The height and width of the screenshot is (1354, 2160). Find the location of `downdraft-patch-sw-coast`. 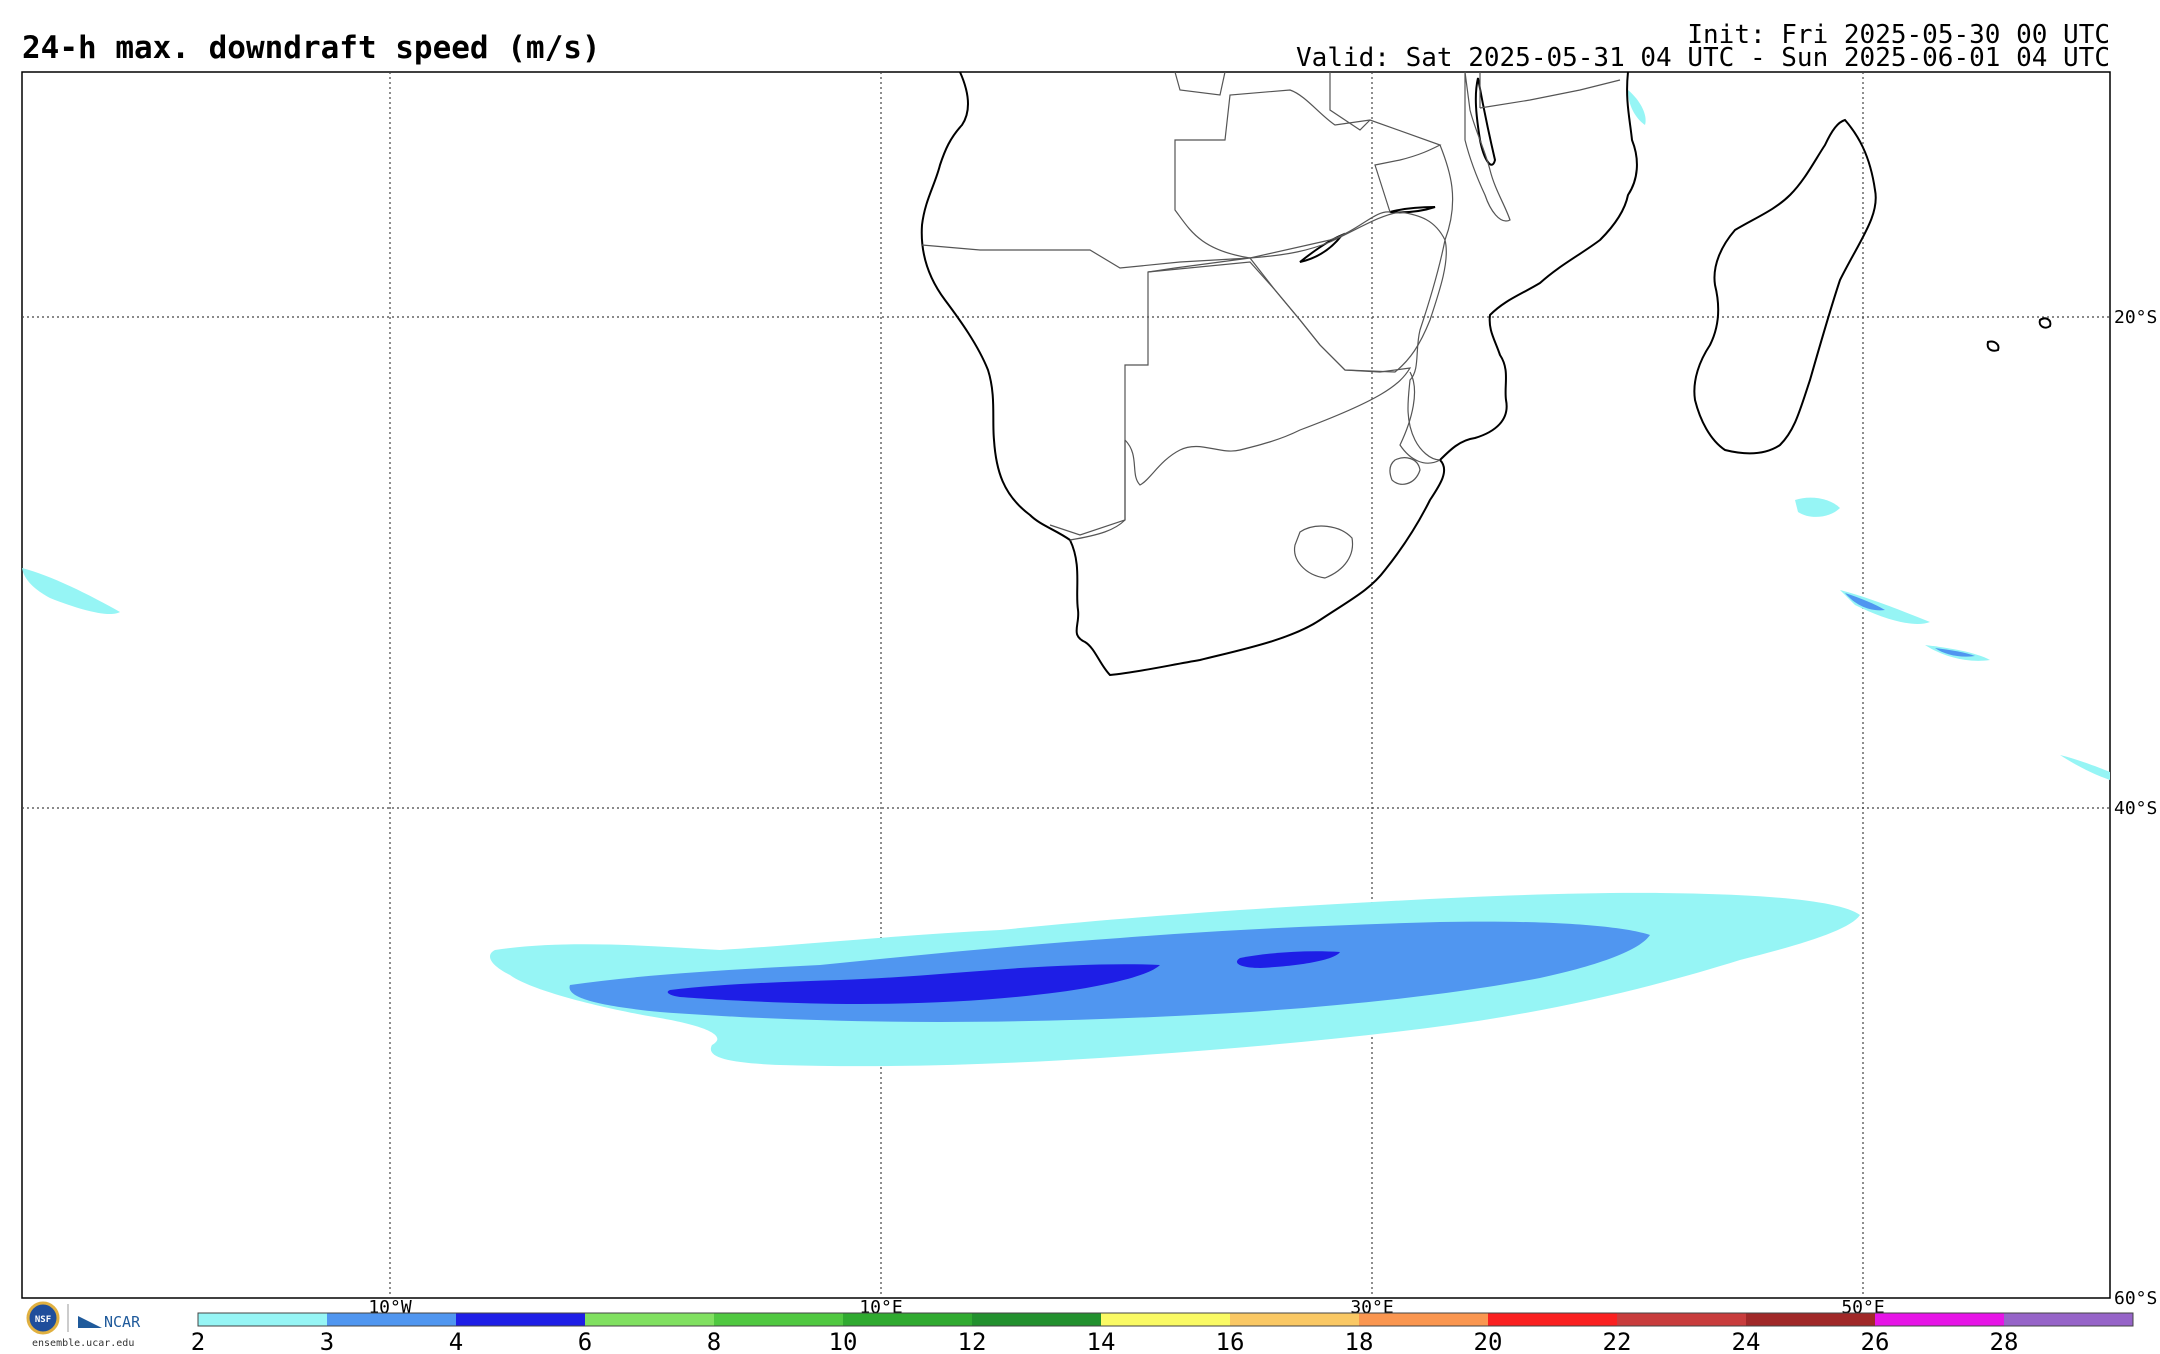

downdraft-patch-sw-coast is located at coordinates (71, 591).